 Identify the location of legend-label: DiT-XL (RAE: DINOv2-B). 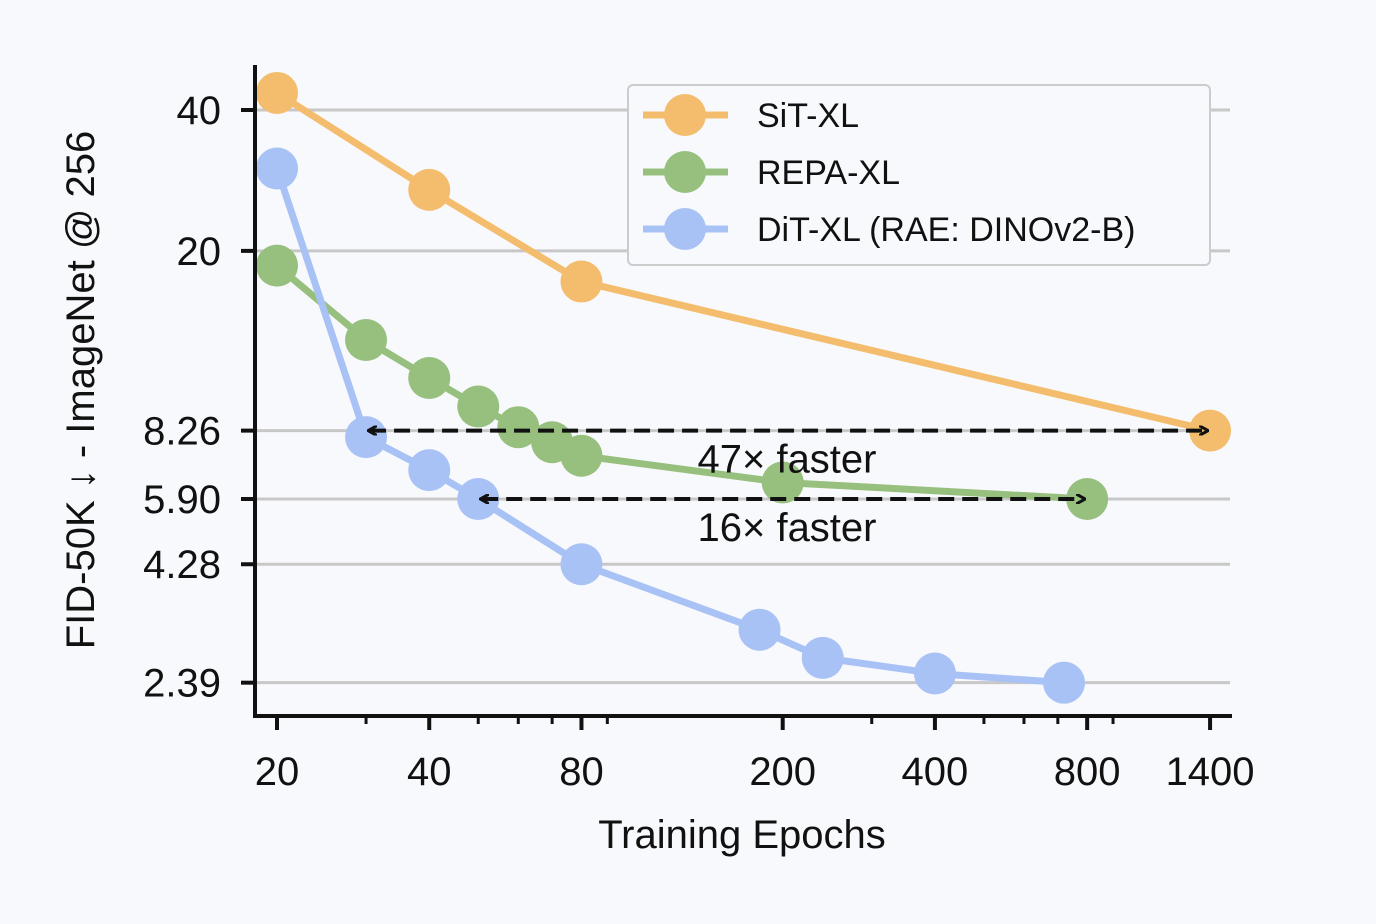
(946, 230).